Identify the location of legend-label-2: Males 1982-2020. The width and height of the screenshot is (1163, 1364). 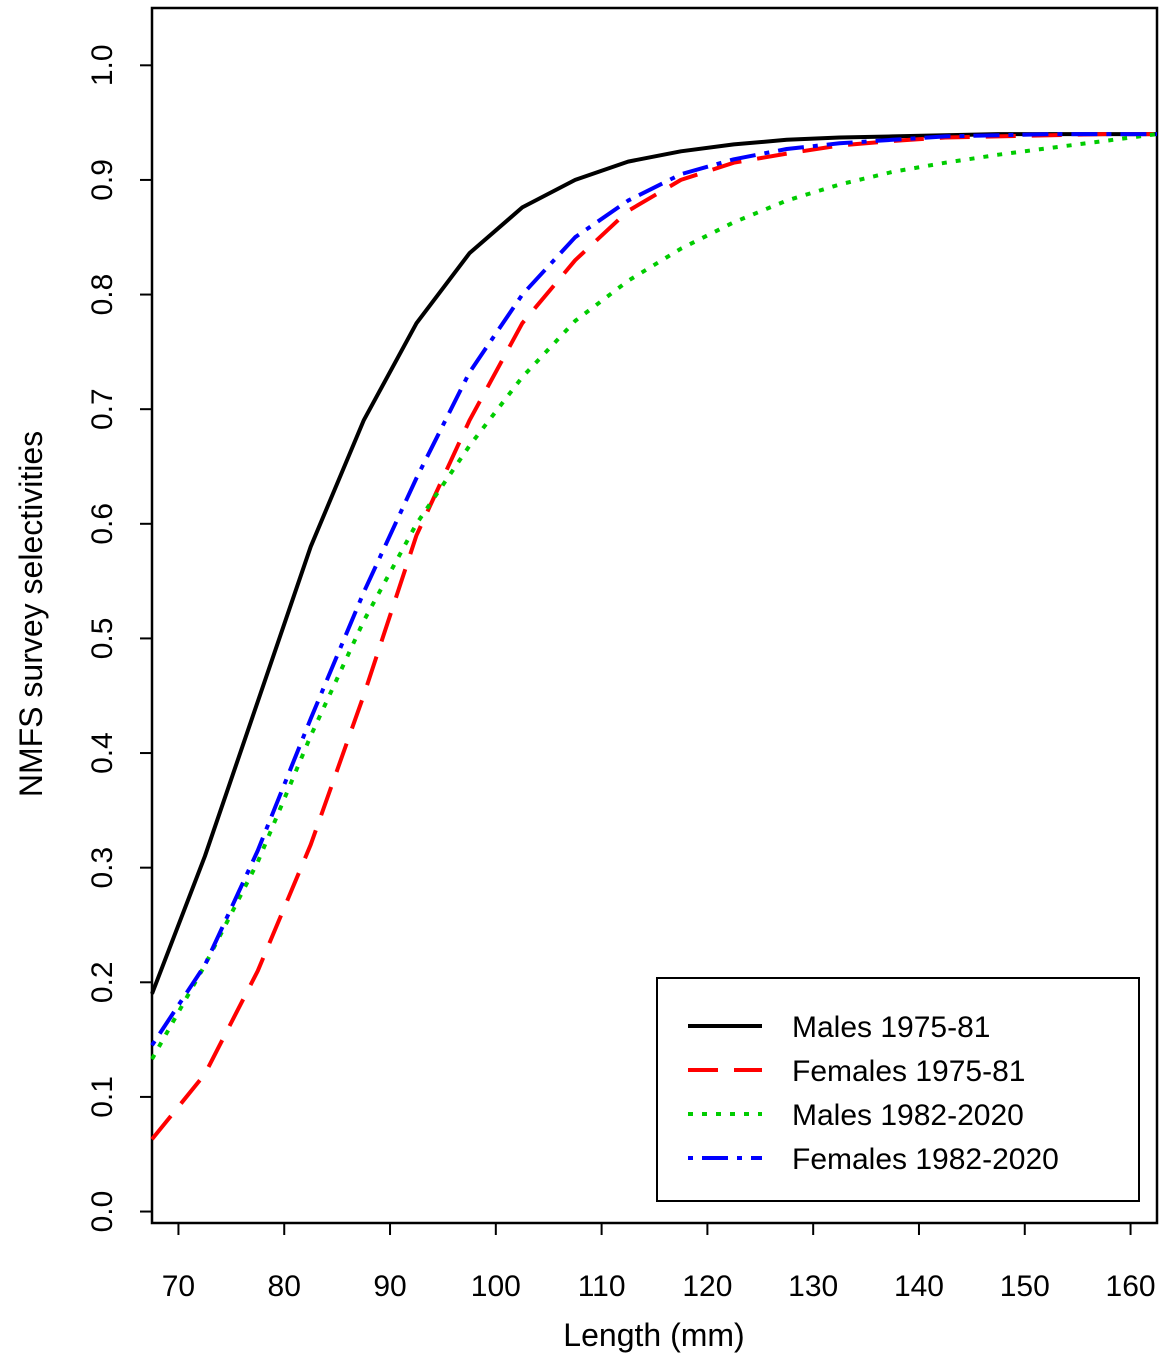
(908, 1115).